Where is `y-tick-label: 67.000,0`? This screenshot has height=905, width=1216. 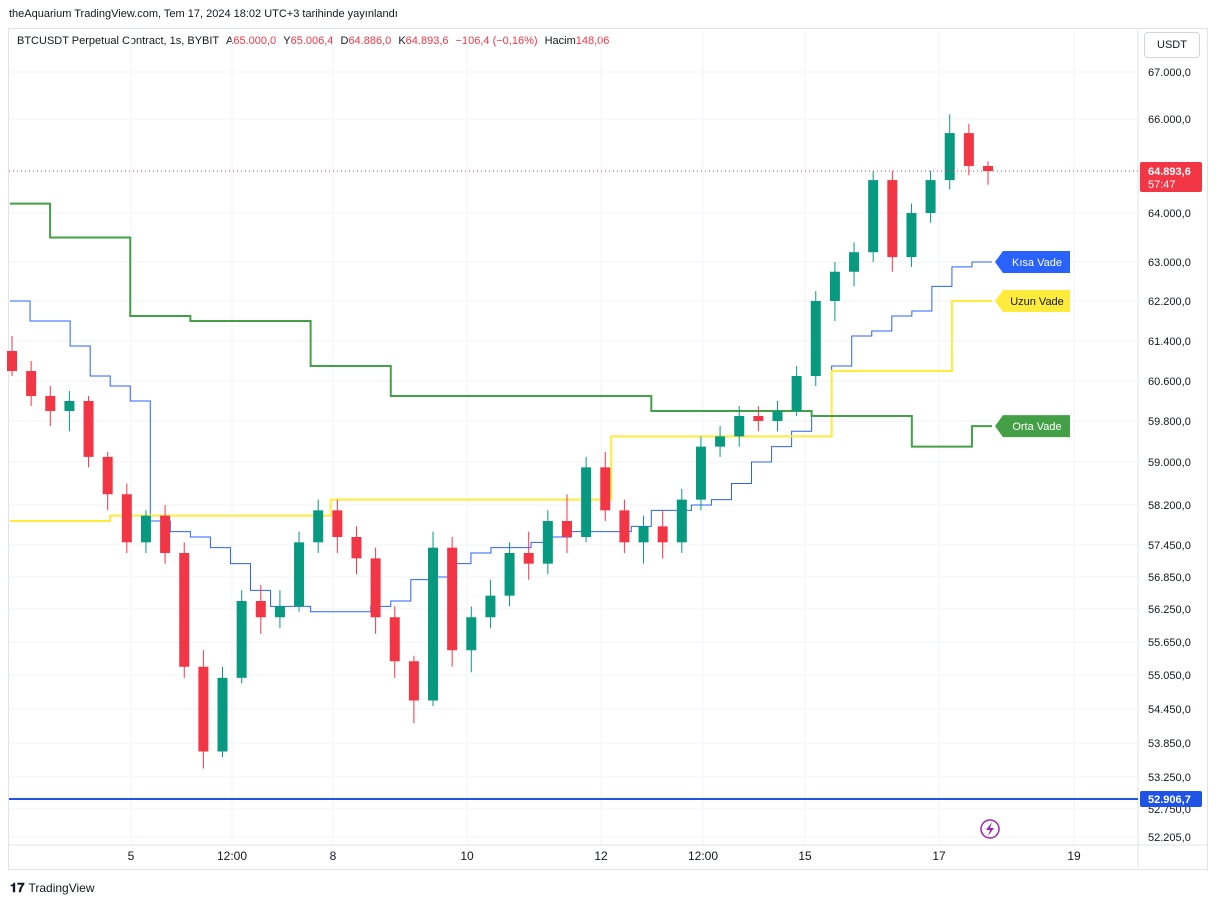
y-tick-label: 67.000,0 is located at coordinates (1169, 73).